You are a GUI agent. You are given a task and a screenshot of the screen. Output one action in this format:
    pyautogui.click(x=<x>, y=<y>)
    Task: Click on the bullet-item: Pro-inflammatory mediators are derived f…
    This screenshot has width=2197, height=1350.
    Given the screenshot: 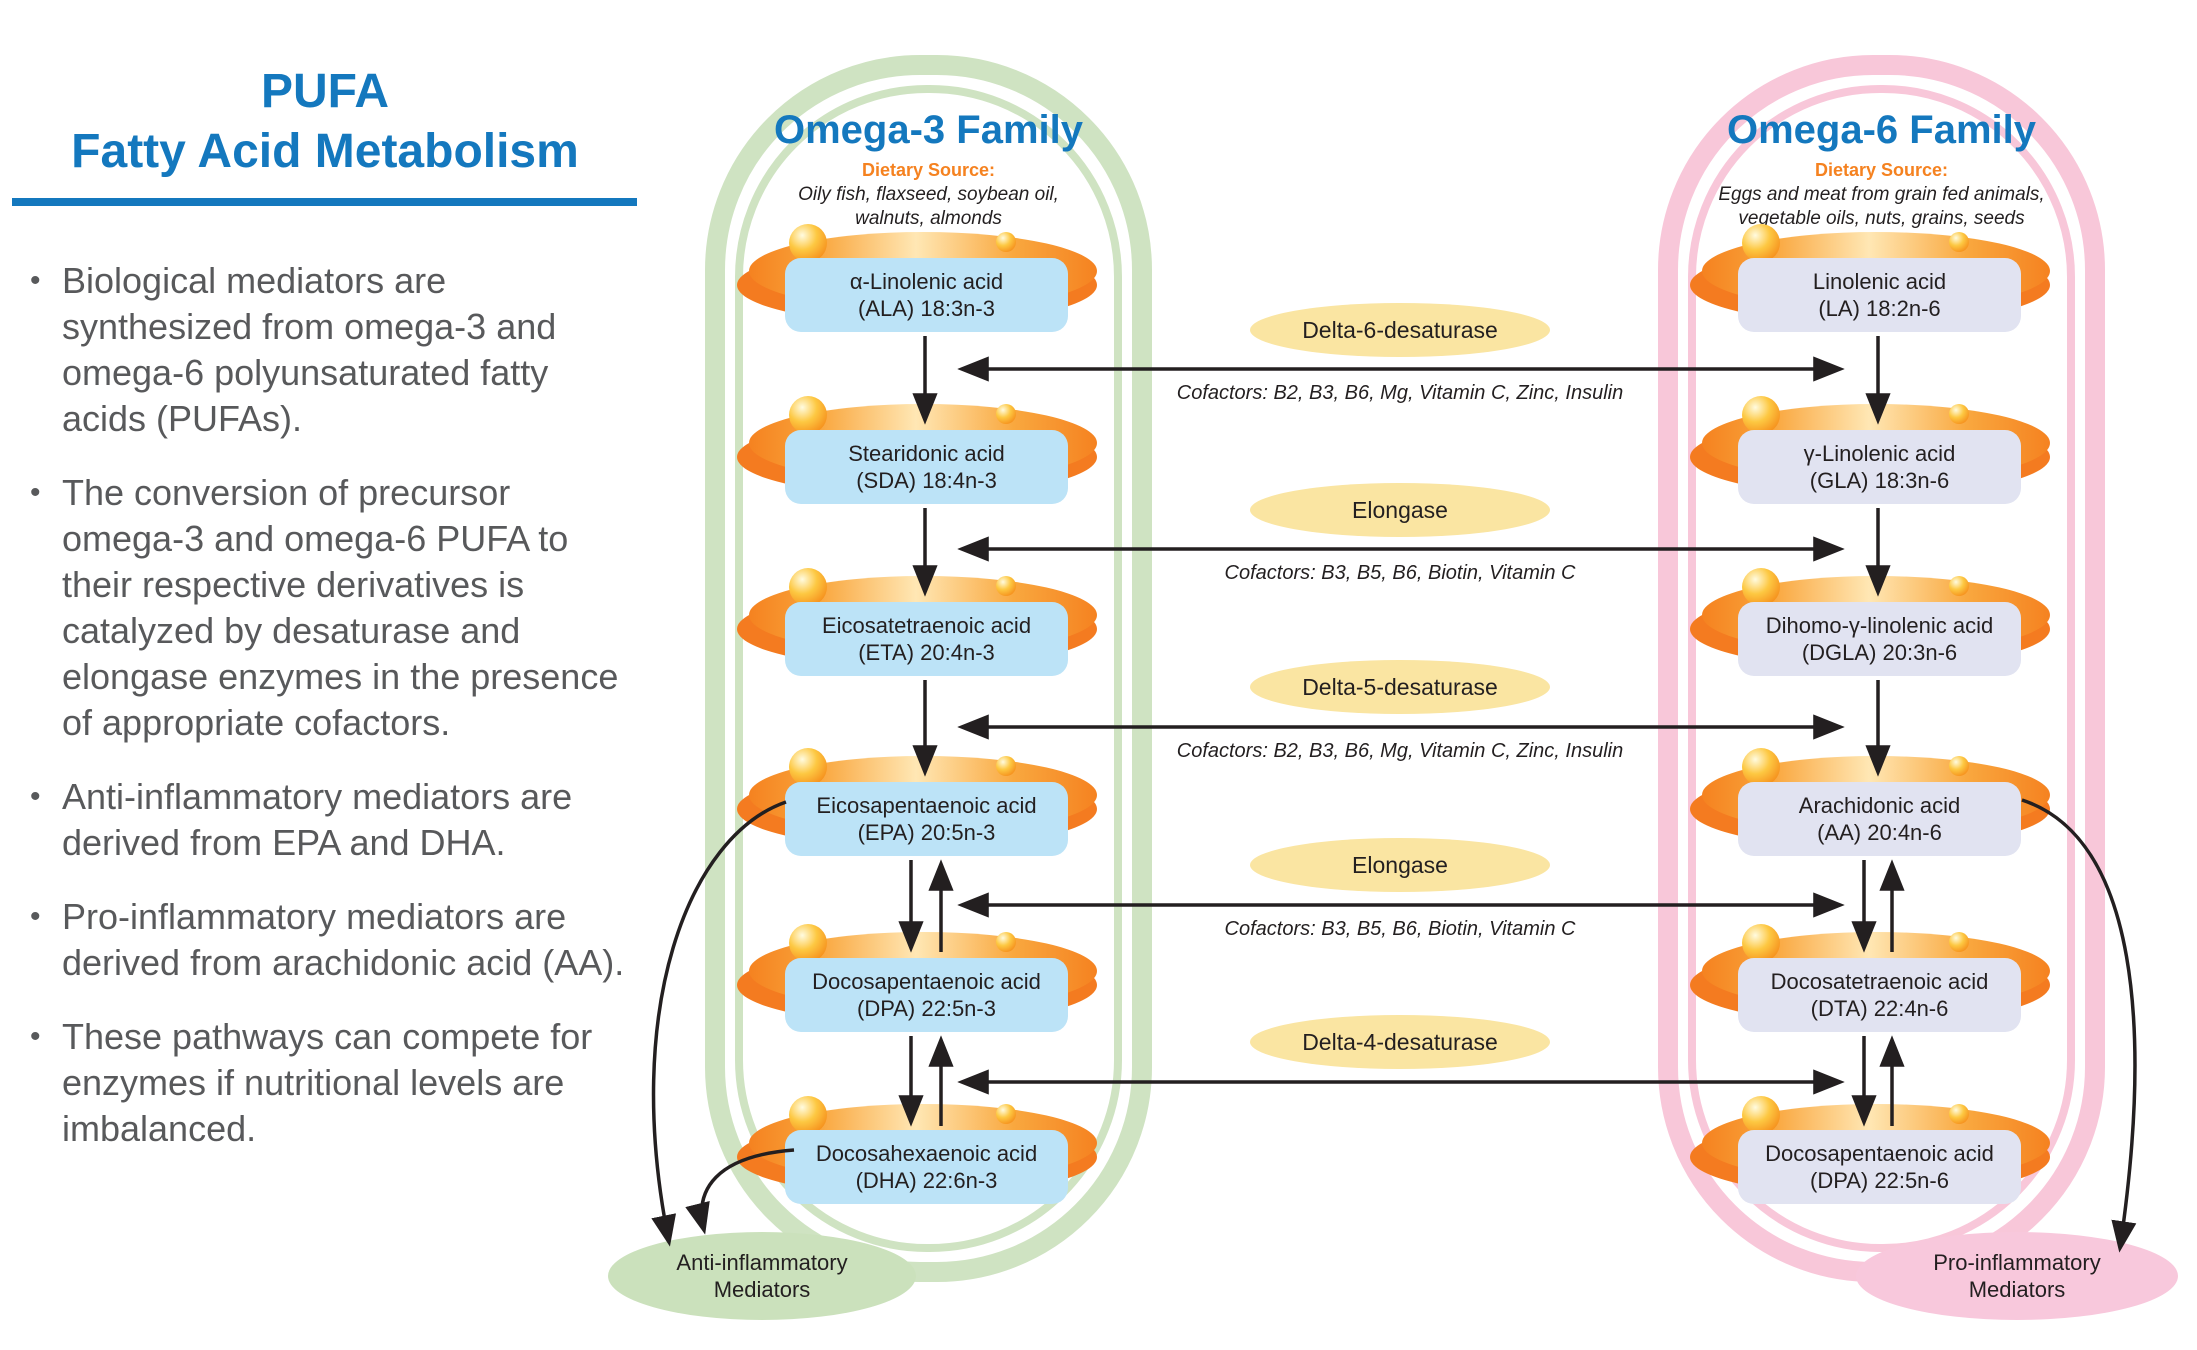 What is the action you would take?
    pyautogui.click(x=335, y=940)
    